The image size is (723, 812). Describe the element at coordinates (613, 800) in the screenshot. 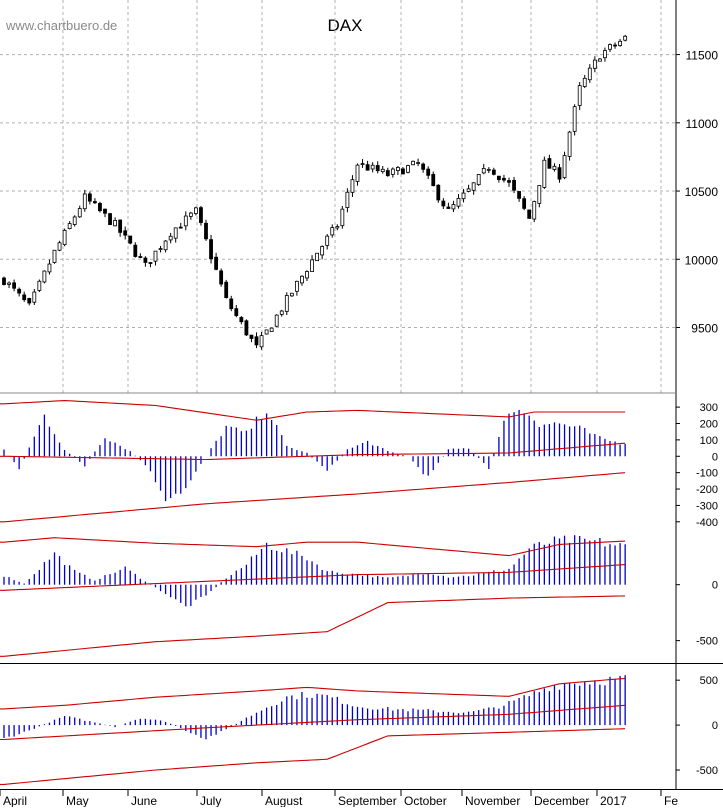

I see `x-tick-label: 2017` at that location.